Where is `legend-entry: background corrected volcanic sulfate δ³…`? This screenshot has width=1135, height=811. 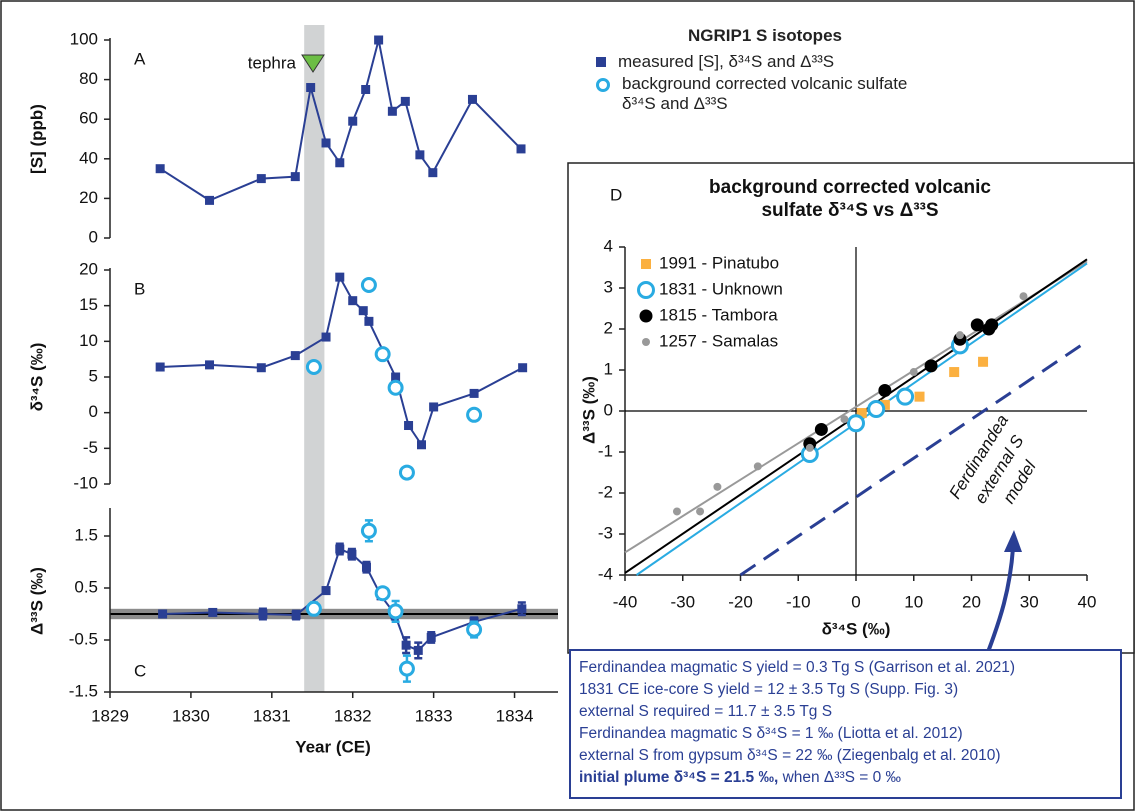
legend-entry: background corrected volcanic sulfate δ³… is located at coordinates (750, 94).